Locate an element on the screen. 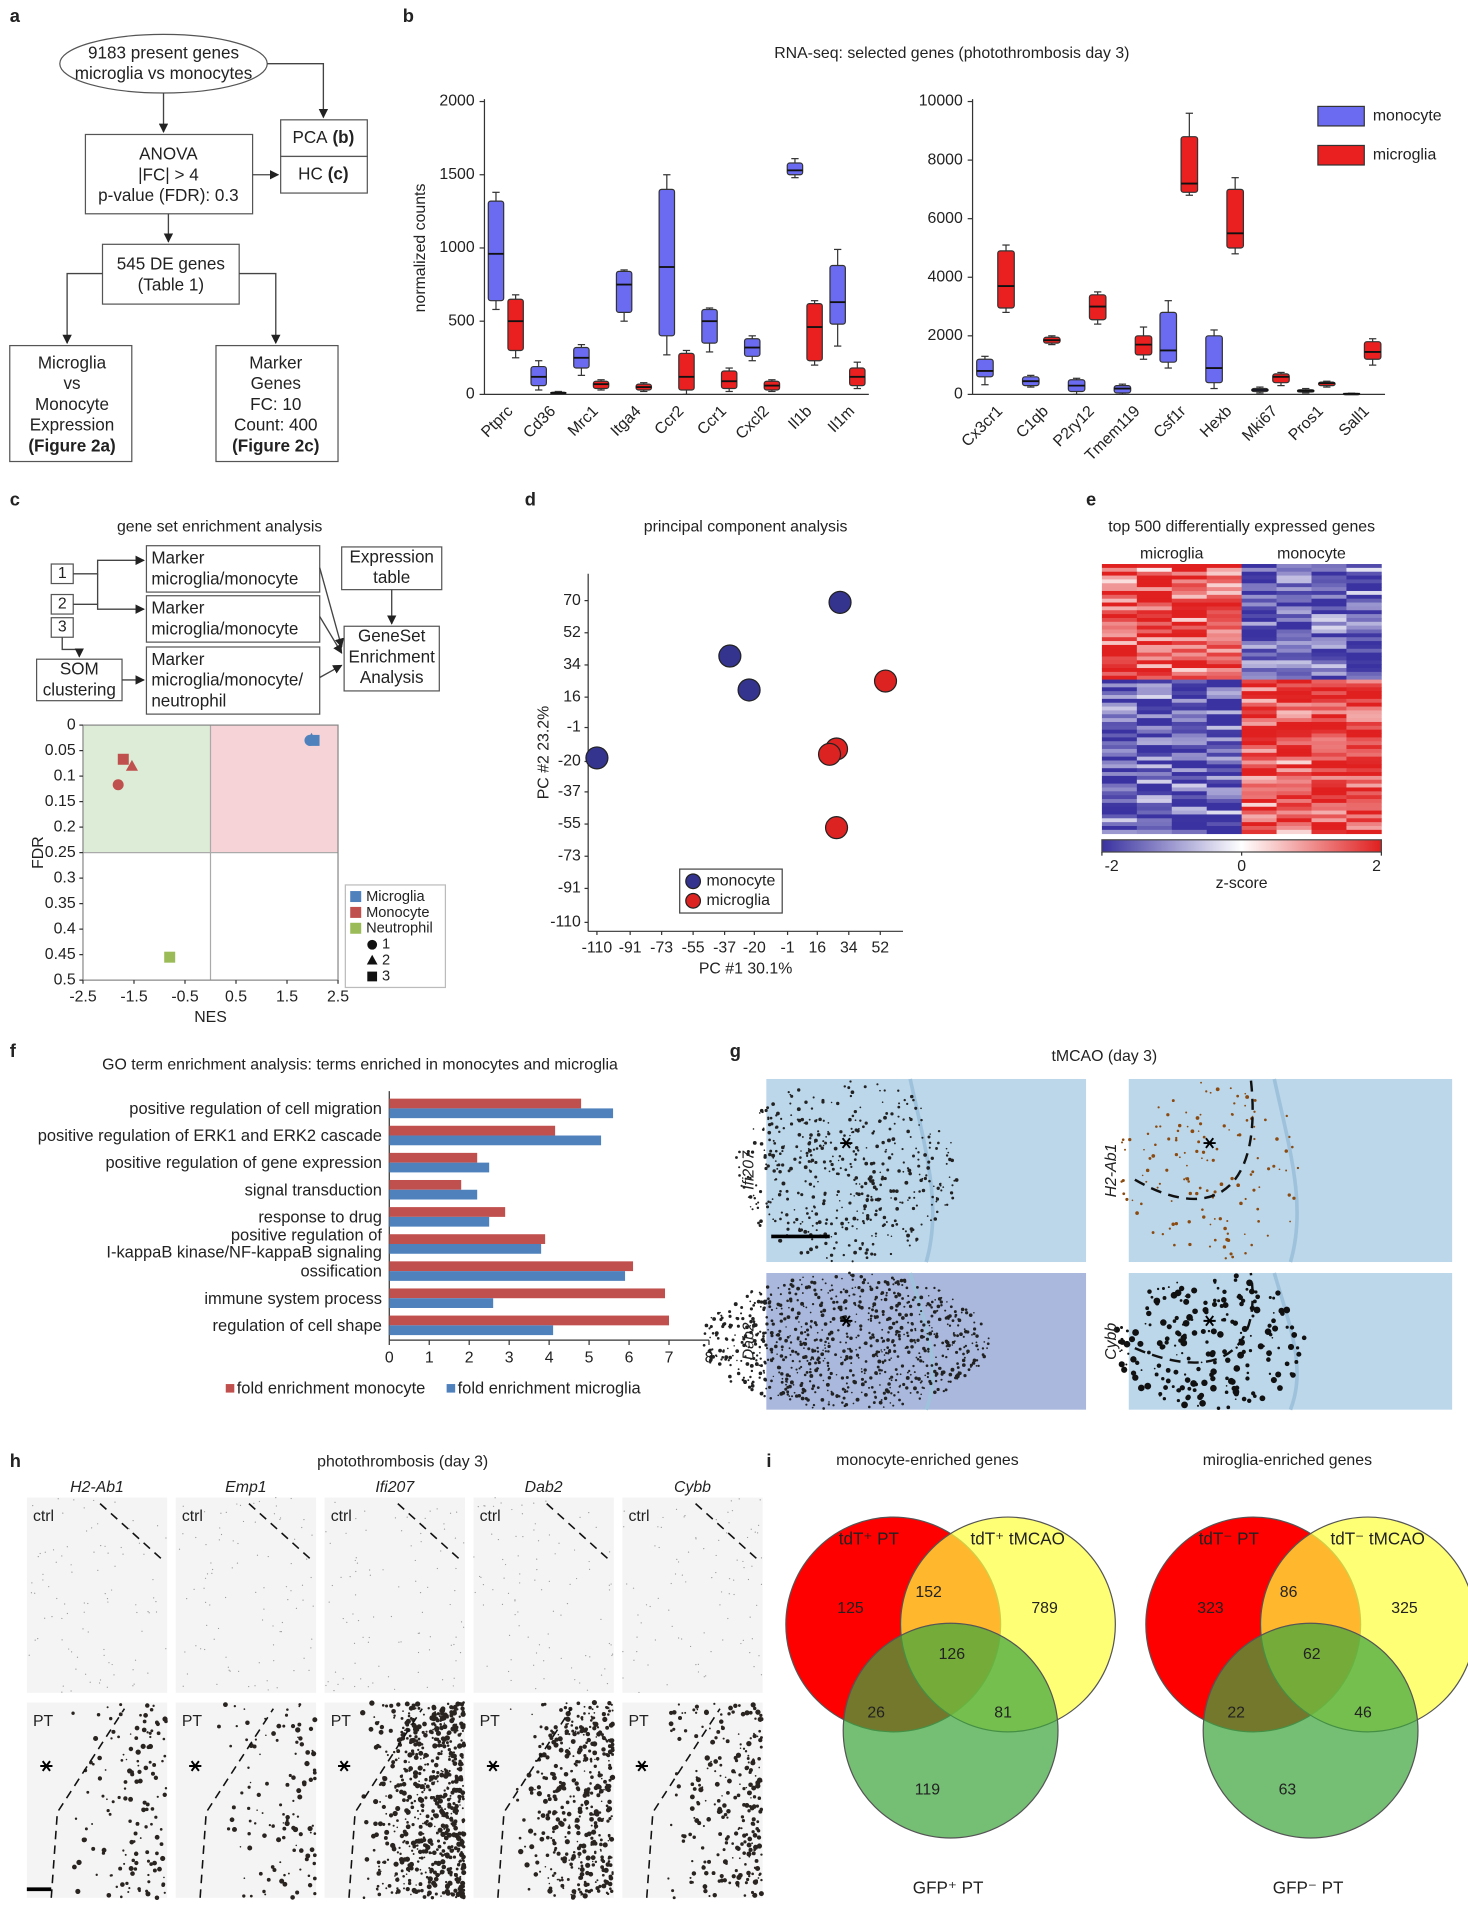 The height and width of the screenshot is (1920, 1468). label: Marker is located at coordinates (177, 558).